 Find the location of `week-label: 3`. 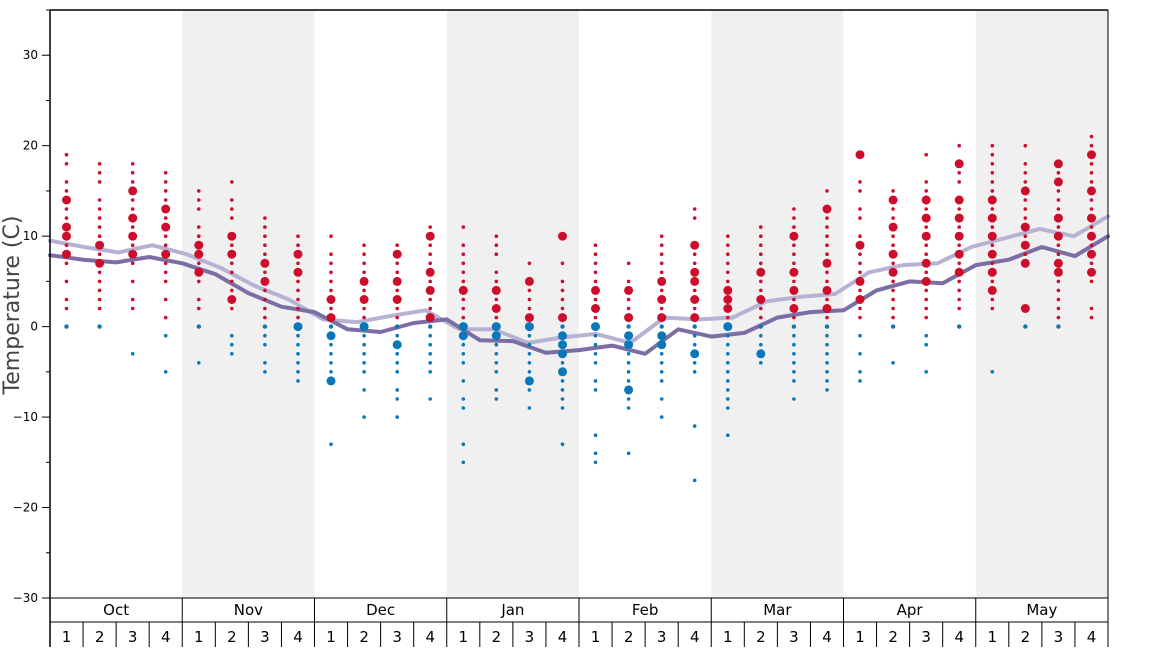

week-label: 3 is located at coordinates (662, 637).